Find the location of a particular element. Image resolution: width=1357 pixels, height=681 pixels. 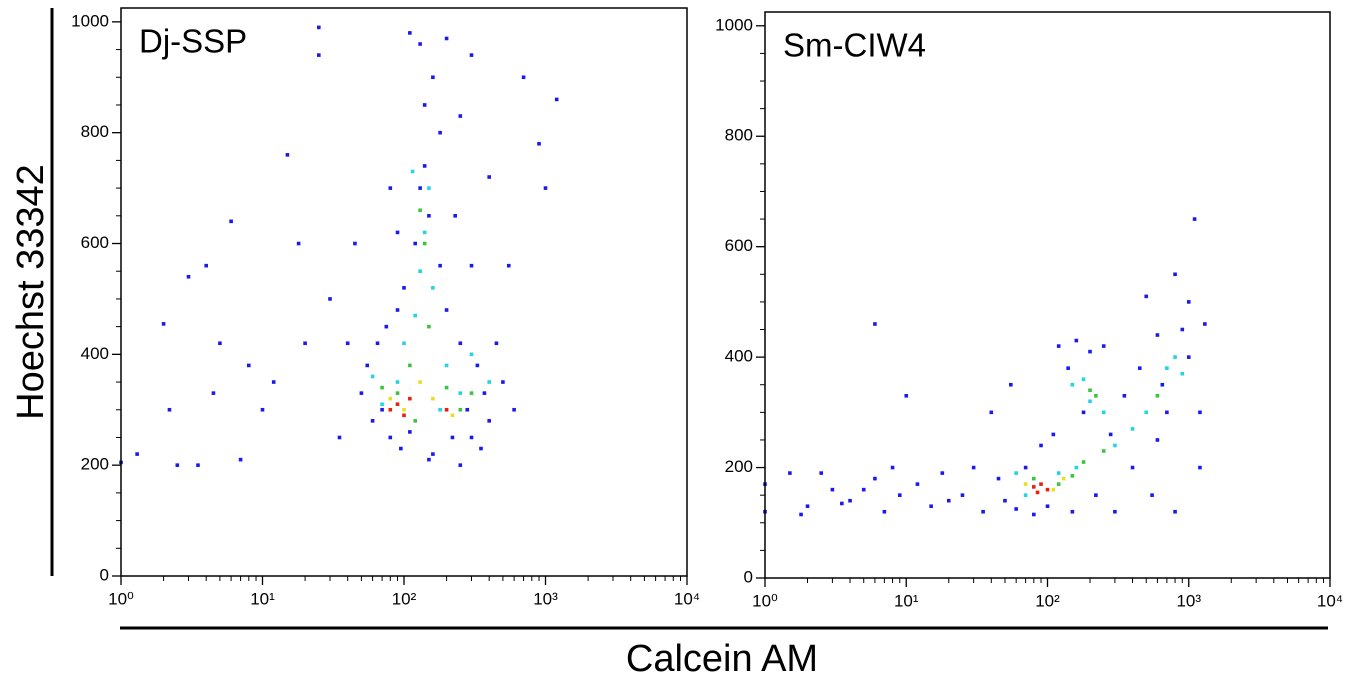

x-axis-title: Calcein AM is located at coordinates (722, 659).